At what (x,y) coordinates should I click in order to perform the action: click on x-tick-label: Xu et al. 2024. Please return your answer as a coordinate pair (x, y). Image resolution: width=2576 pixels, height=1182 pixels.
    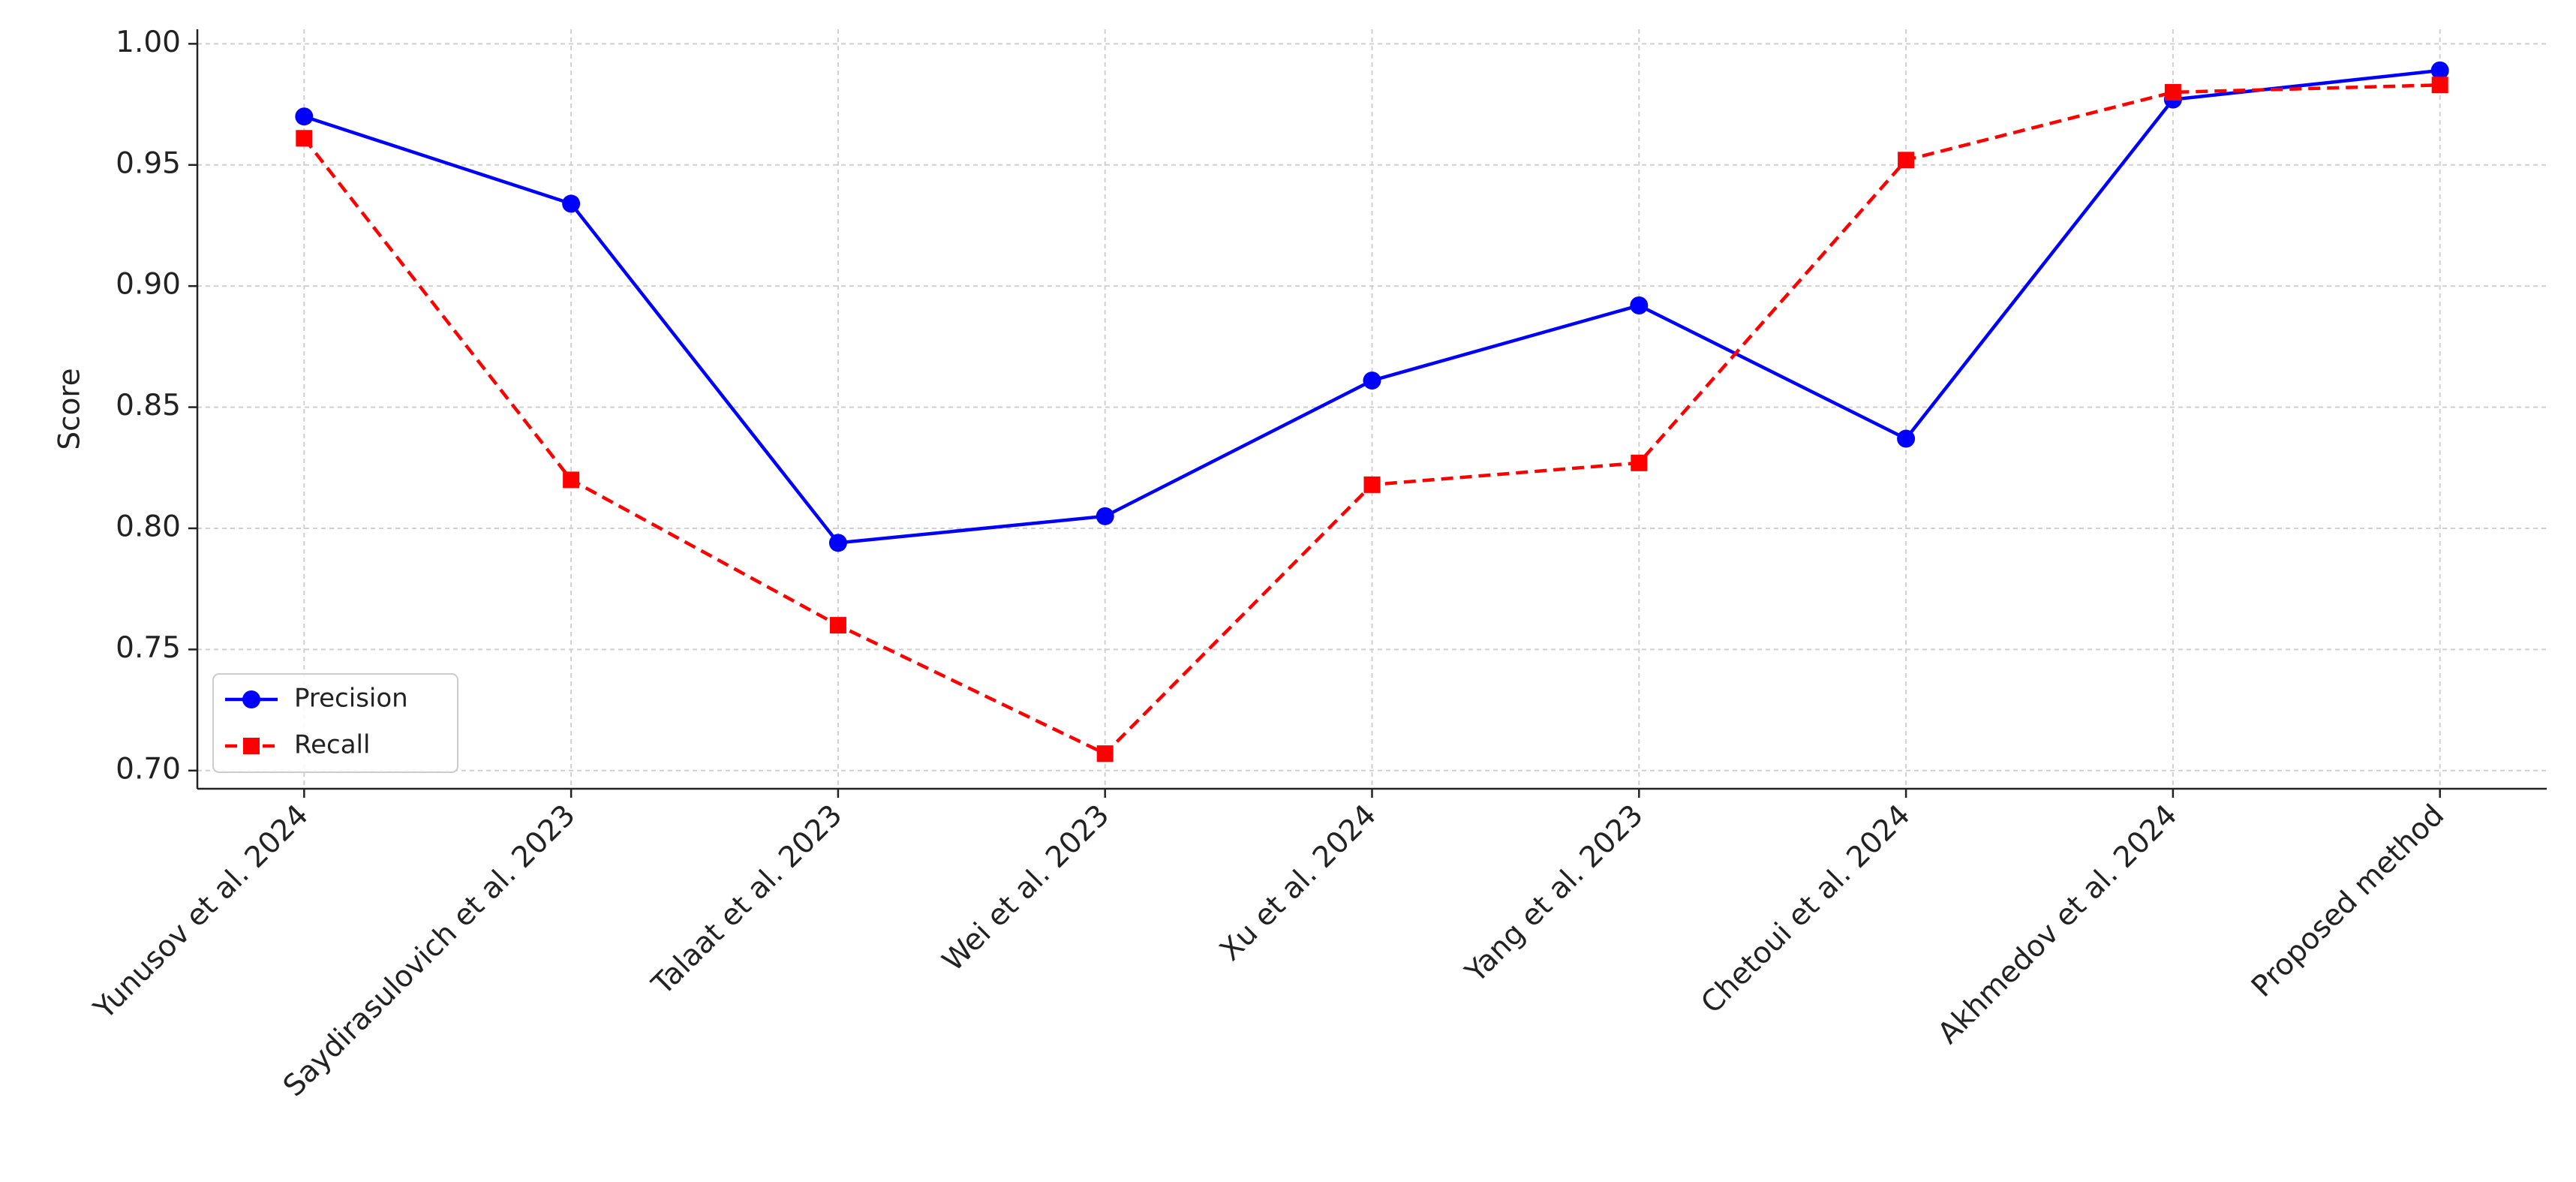
    Looking at the image, I should click on (1298, 884).